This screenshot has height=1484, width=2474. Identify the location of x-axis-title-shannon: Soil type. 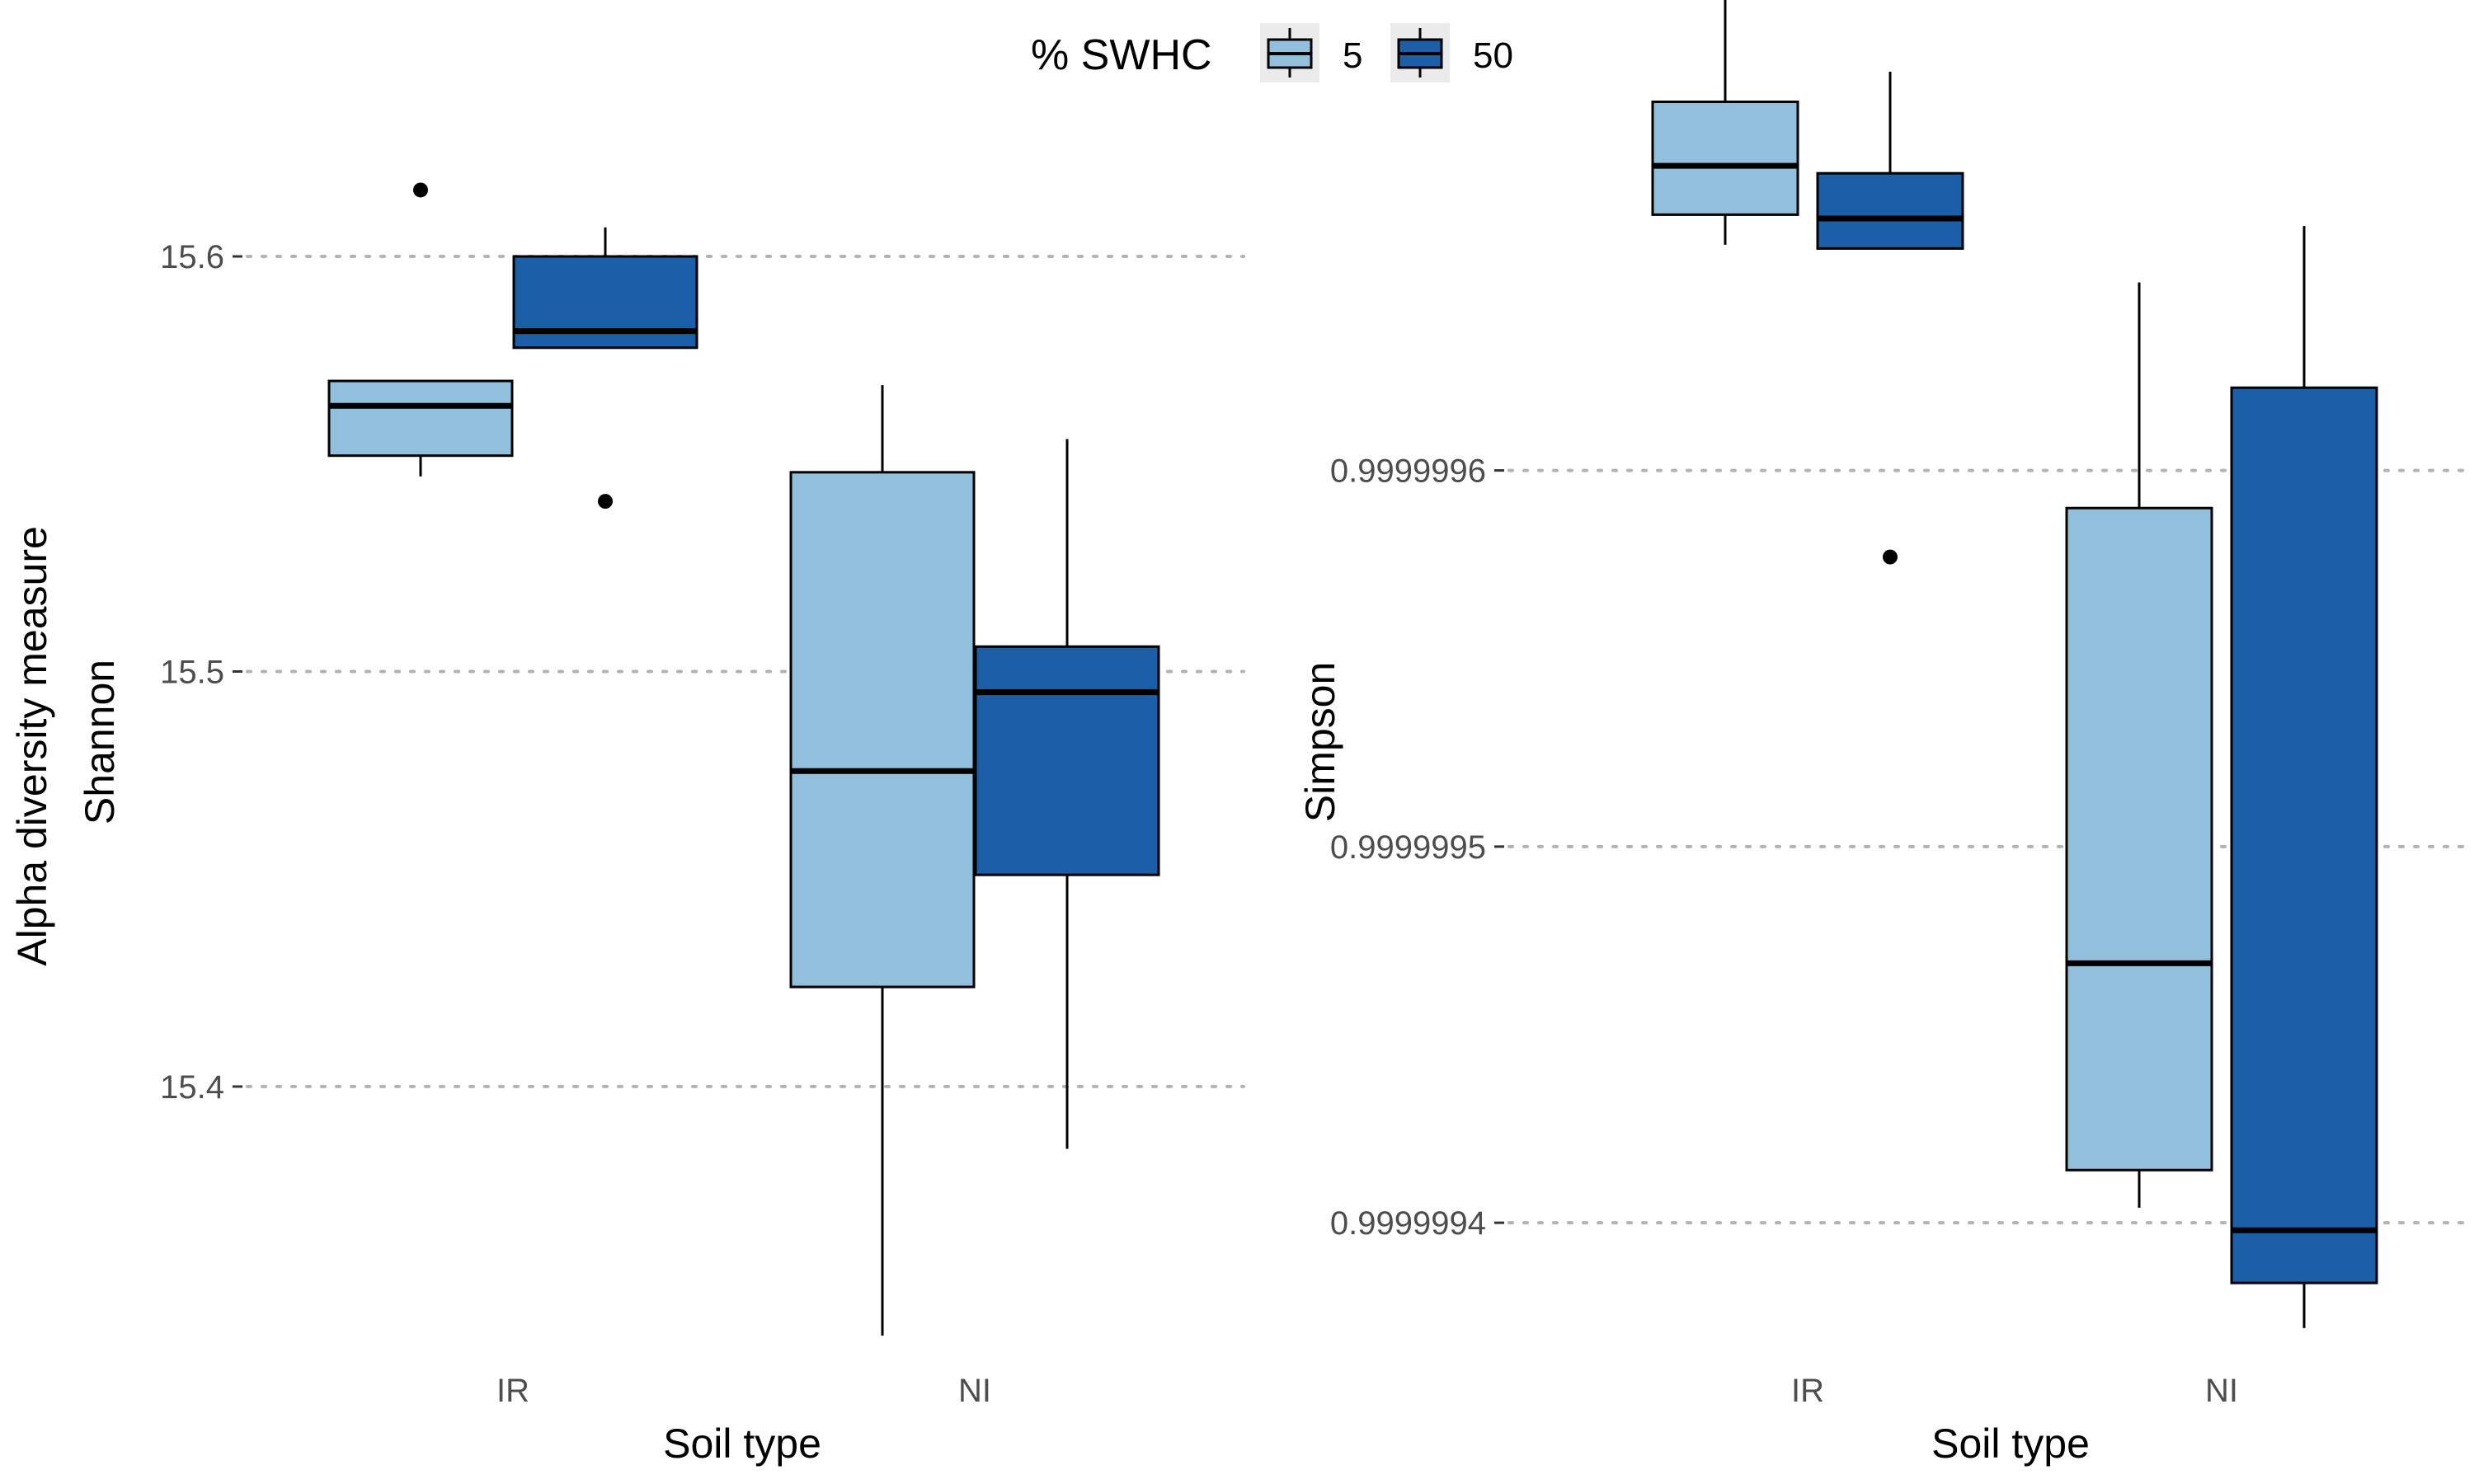
(742, 1444).